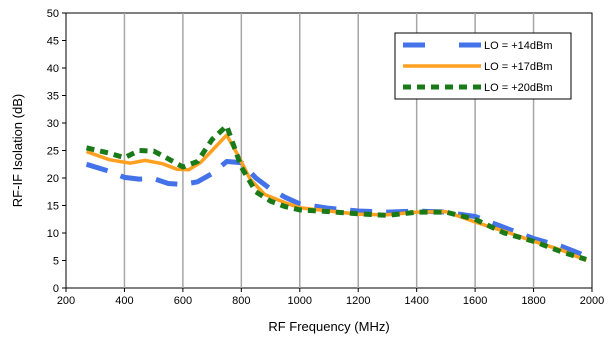 This screenshot has width=615, height=344. I want to click on y-tick-label: 35, so click(53, 97).